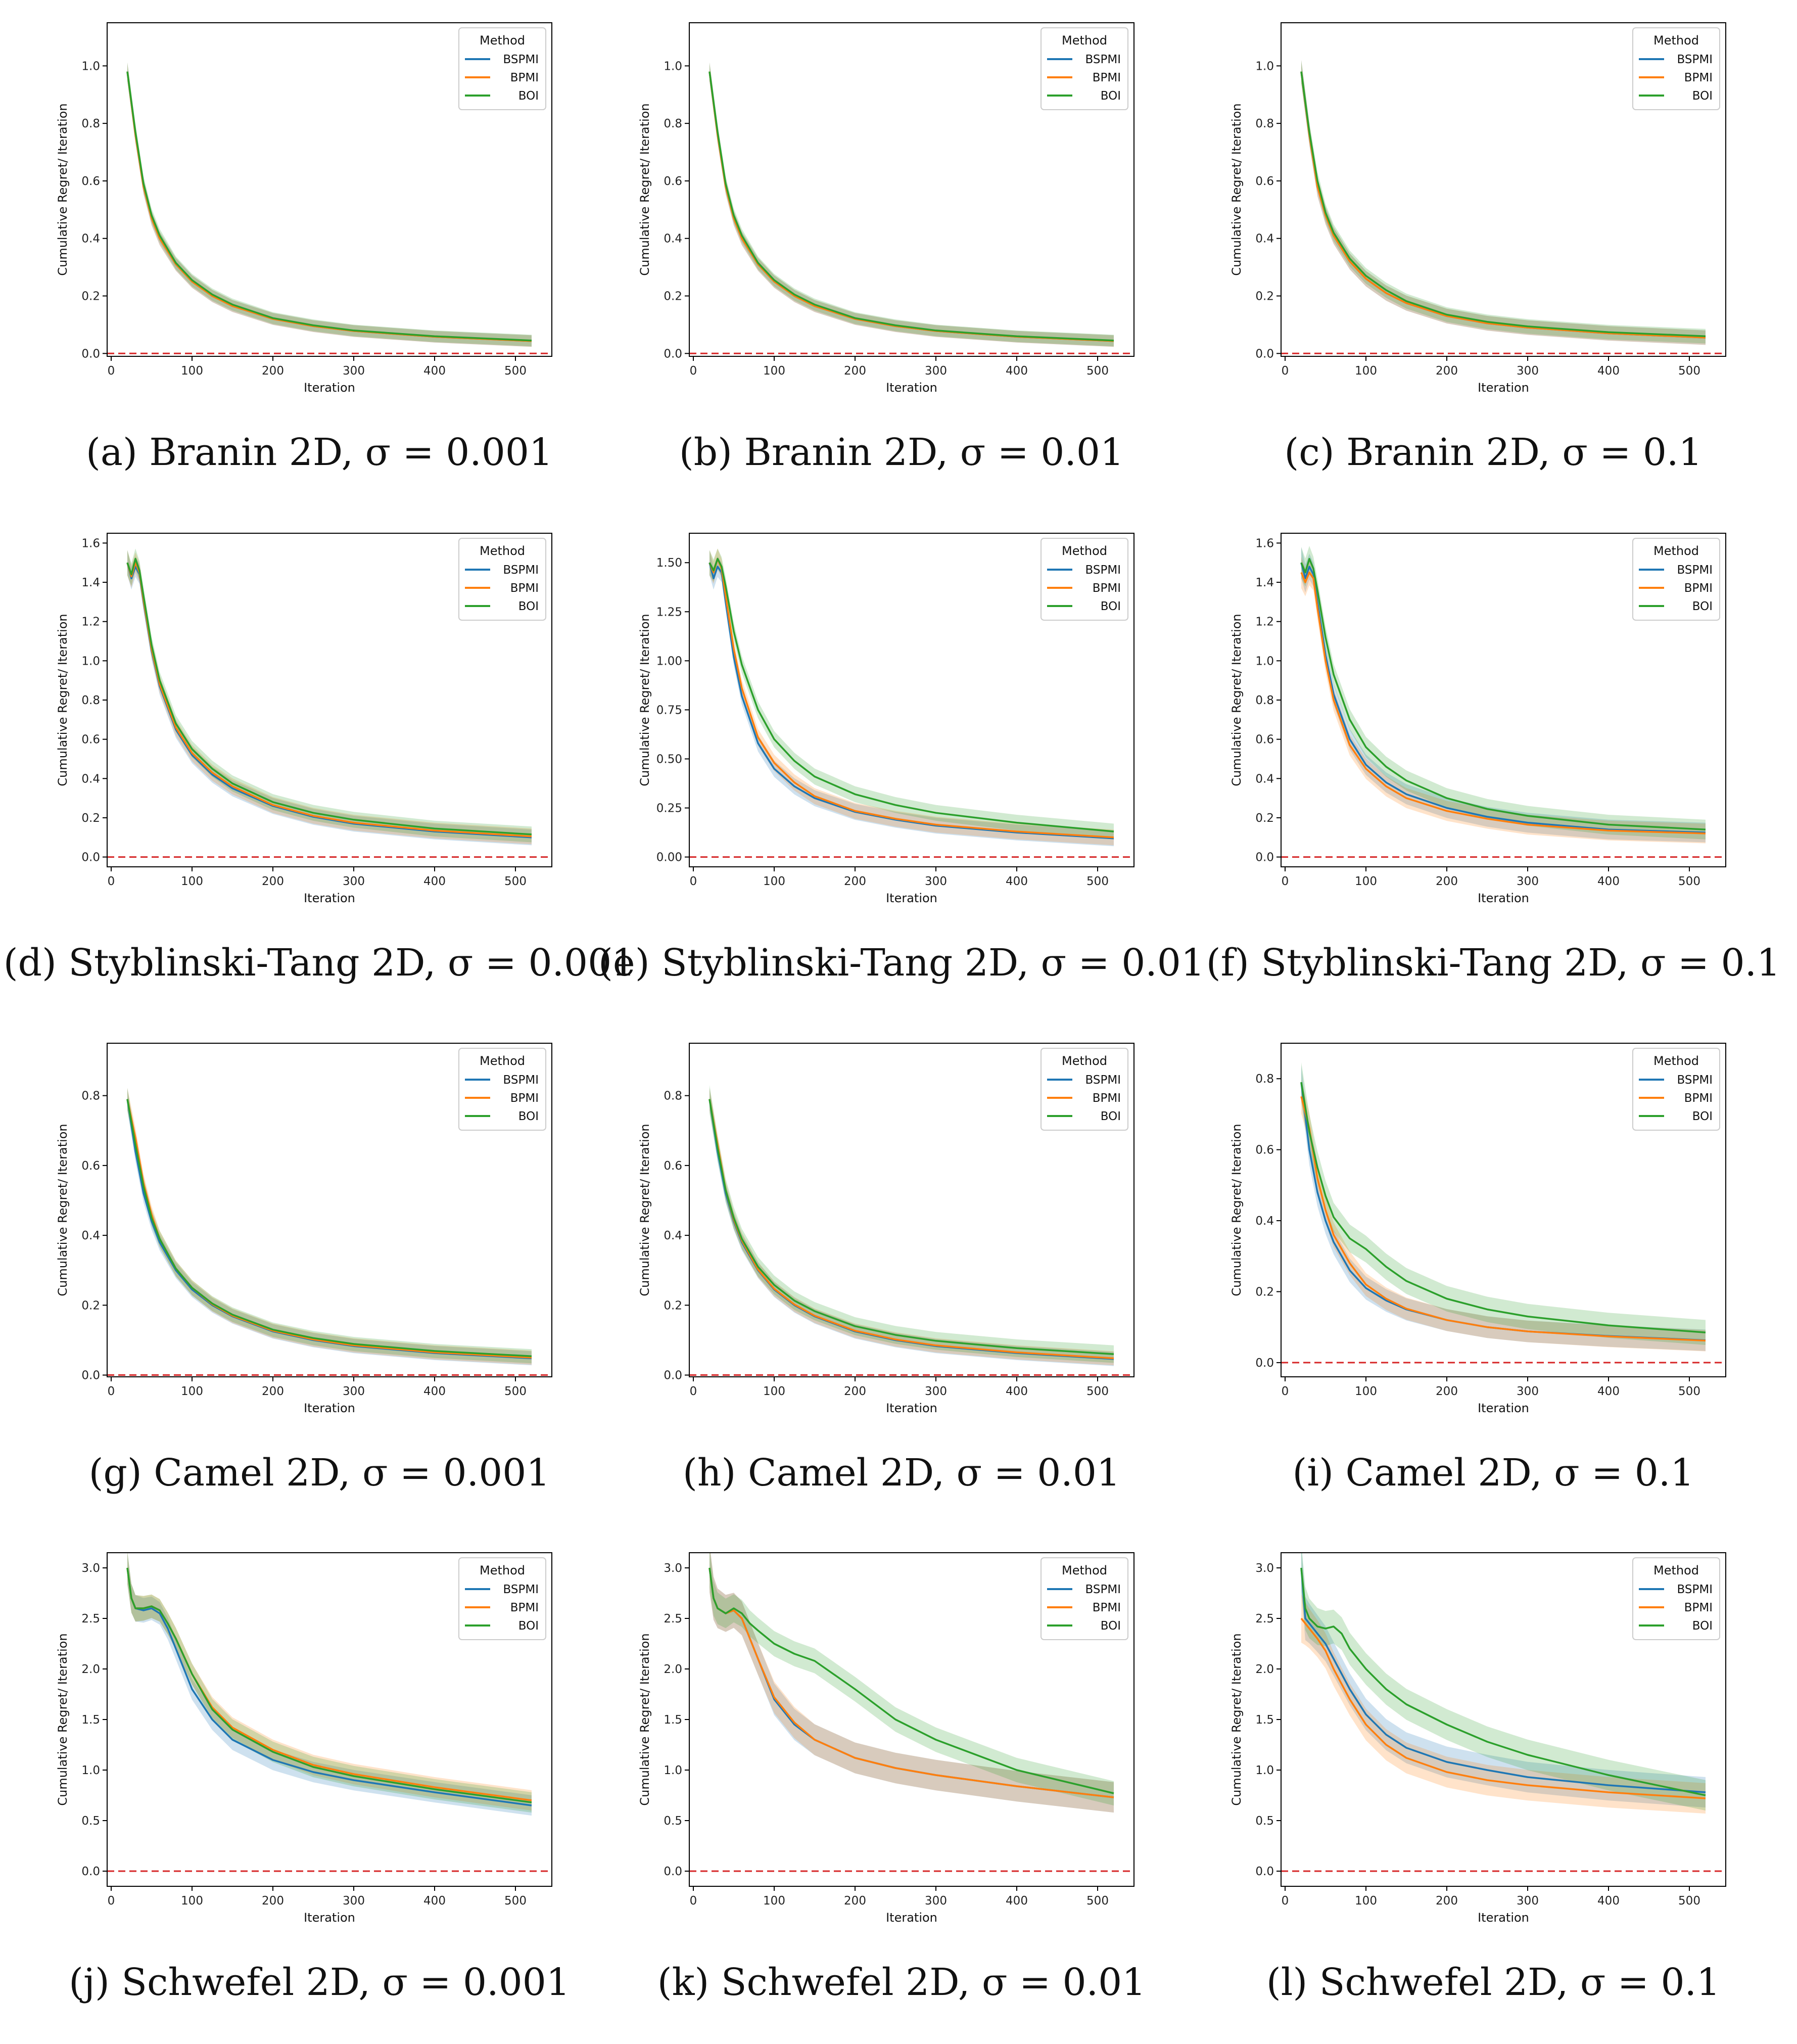  Describe the element at coordinates (1264, 1221) in the screenshot. I see `y-tick-label: 0.4` at that location.